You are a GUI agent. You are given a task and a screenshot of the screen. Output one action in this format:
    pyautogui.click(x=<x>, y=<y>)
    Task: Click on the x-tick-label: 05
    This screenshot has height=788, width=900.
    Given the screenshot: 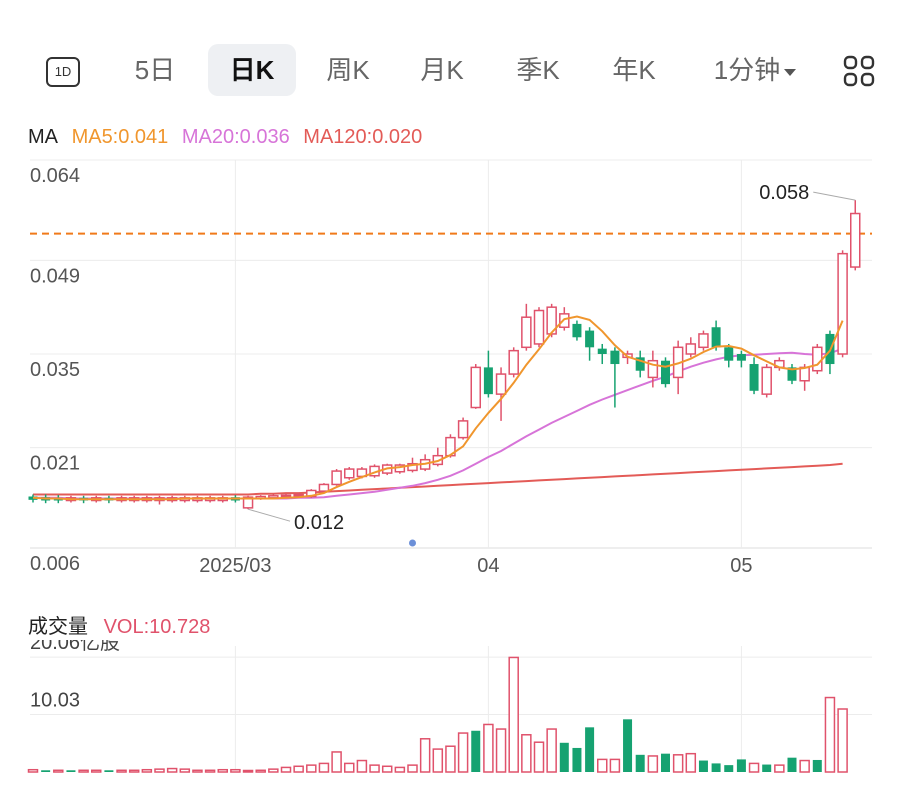 What is the action you would take?
    pyautogui.click(x=741, y=566)
    